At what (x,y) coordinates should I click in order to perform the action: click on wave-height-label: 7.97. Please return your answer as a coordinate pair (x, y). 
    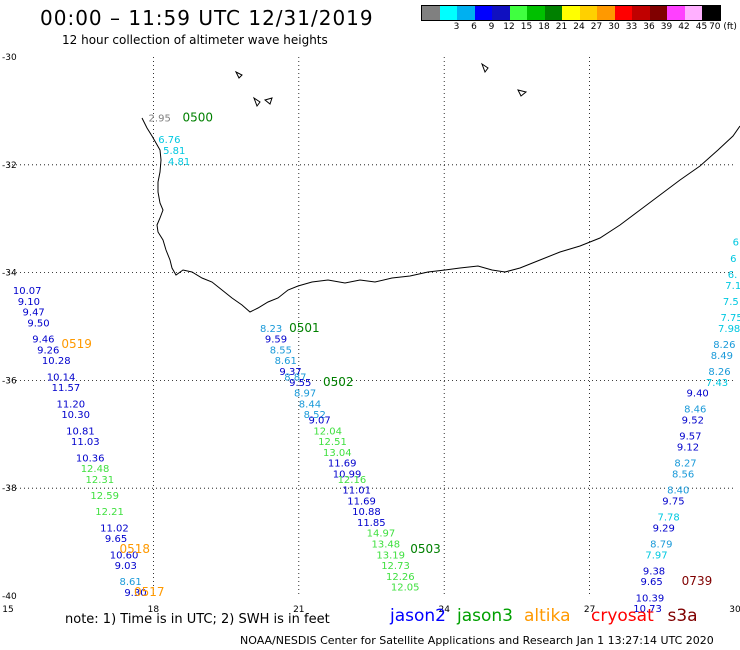
    Looking at the image, I should click on (656, 555).